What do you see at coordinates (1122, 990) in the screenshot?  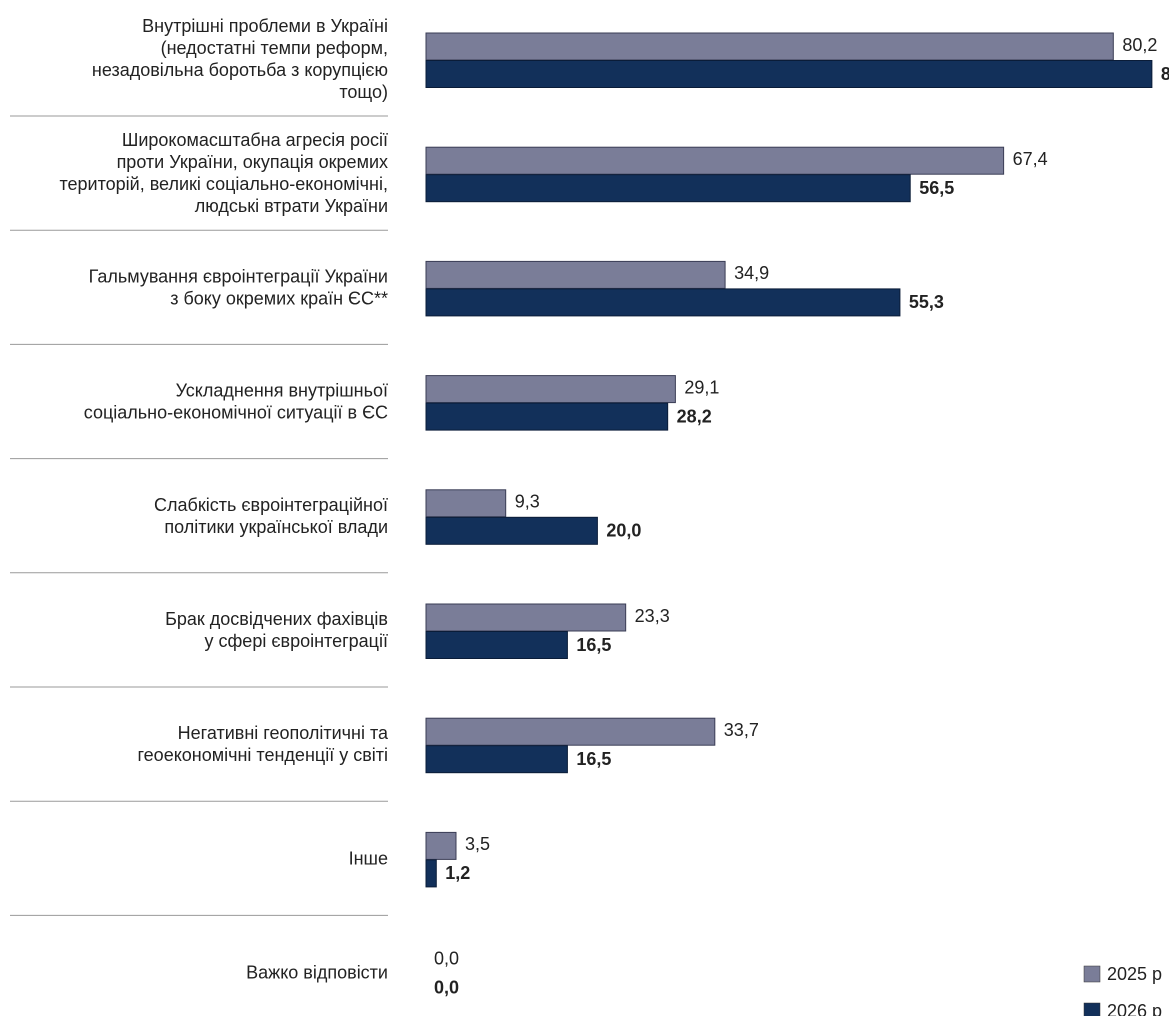 I see `legend: 2025 р 2026 р` at bounding box center [1122, 990].